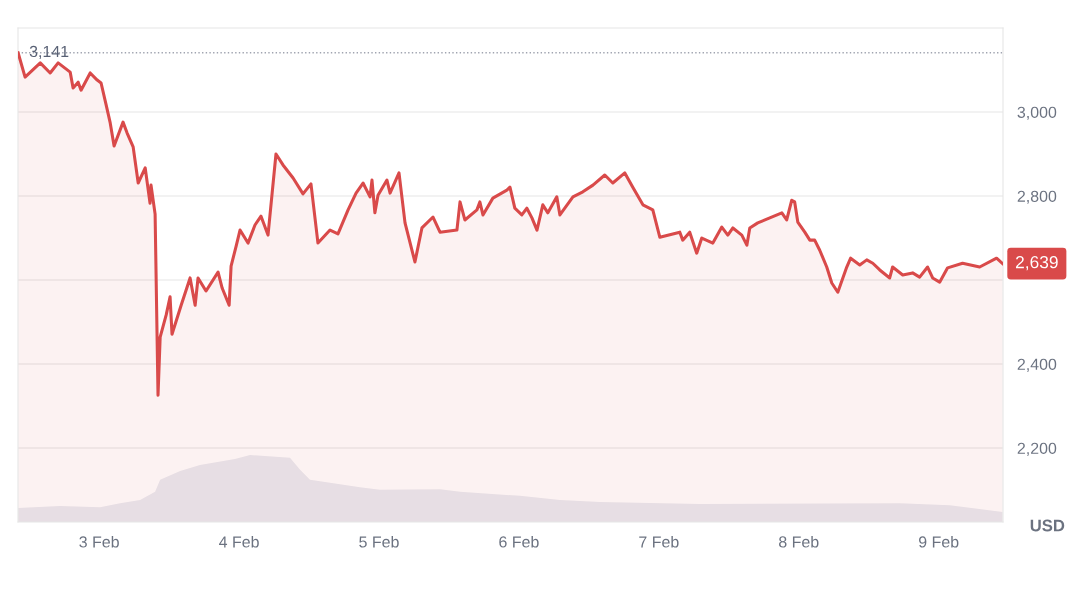 This screenshot has width=1080, height=598. Describe the element at coordinates (1037, 365) in the screenshot. I see `y-tick-label: 2,400` at that location.